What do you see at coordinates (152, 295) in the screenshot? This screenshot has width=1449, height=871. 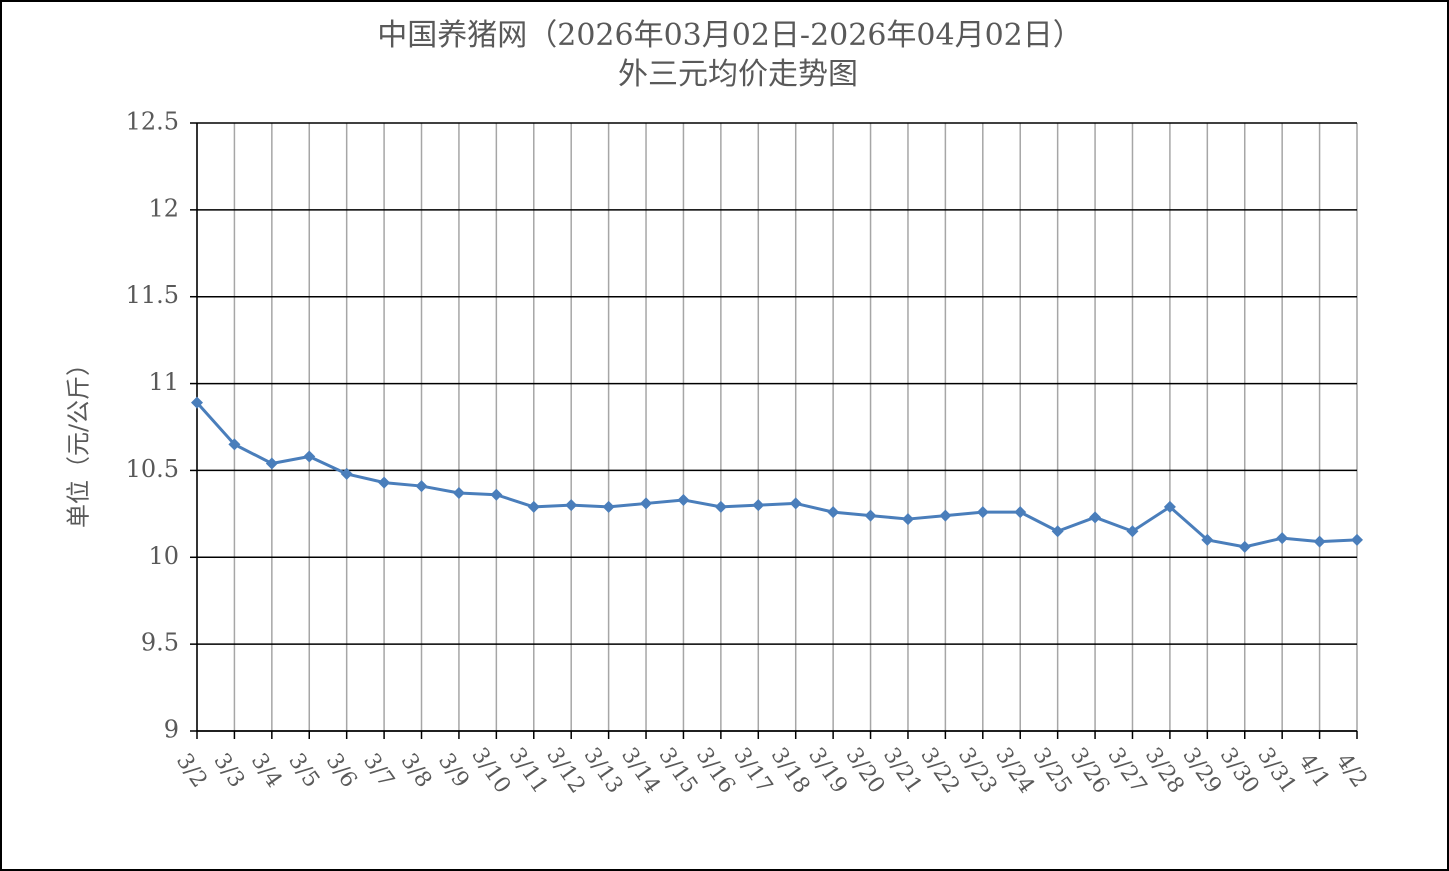 I see `y-tick-label: 11.5` at bounding box center [152, 295].